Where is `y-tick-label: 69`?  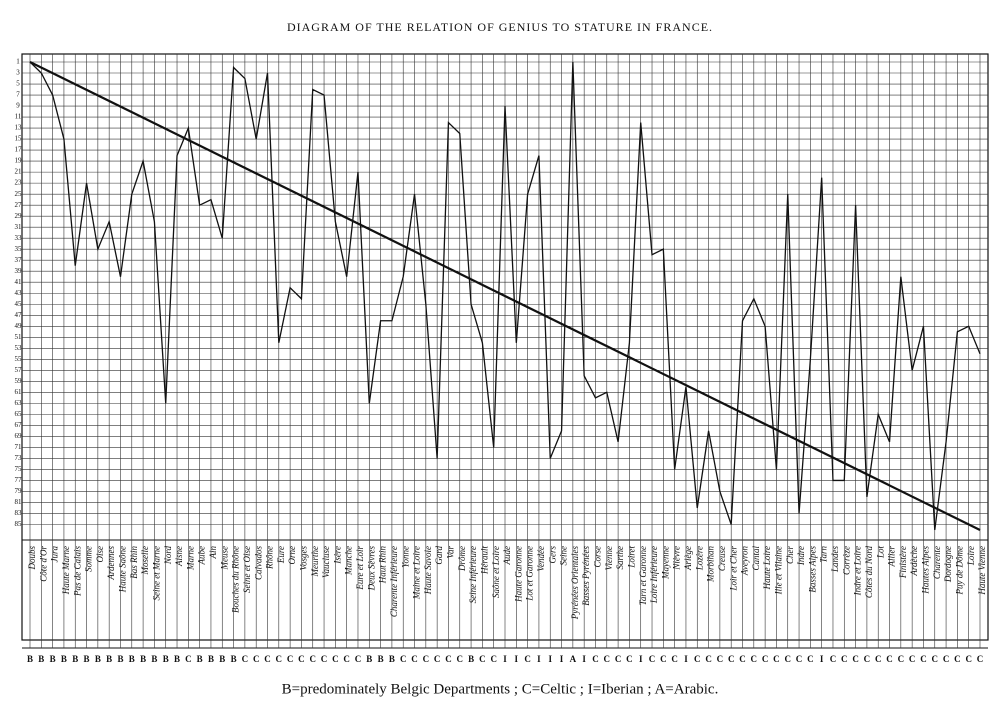 y-tick-label: 69 is located at coordinates (19, 436).